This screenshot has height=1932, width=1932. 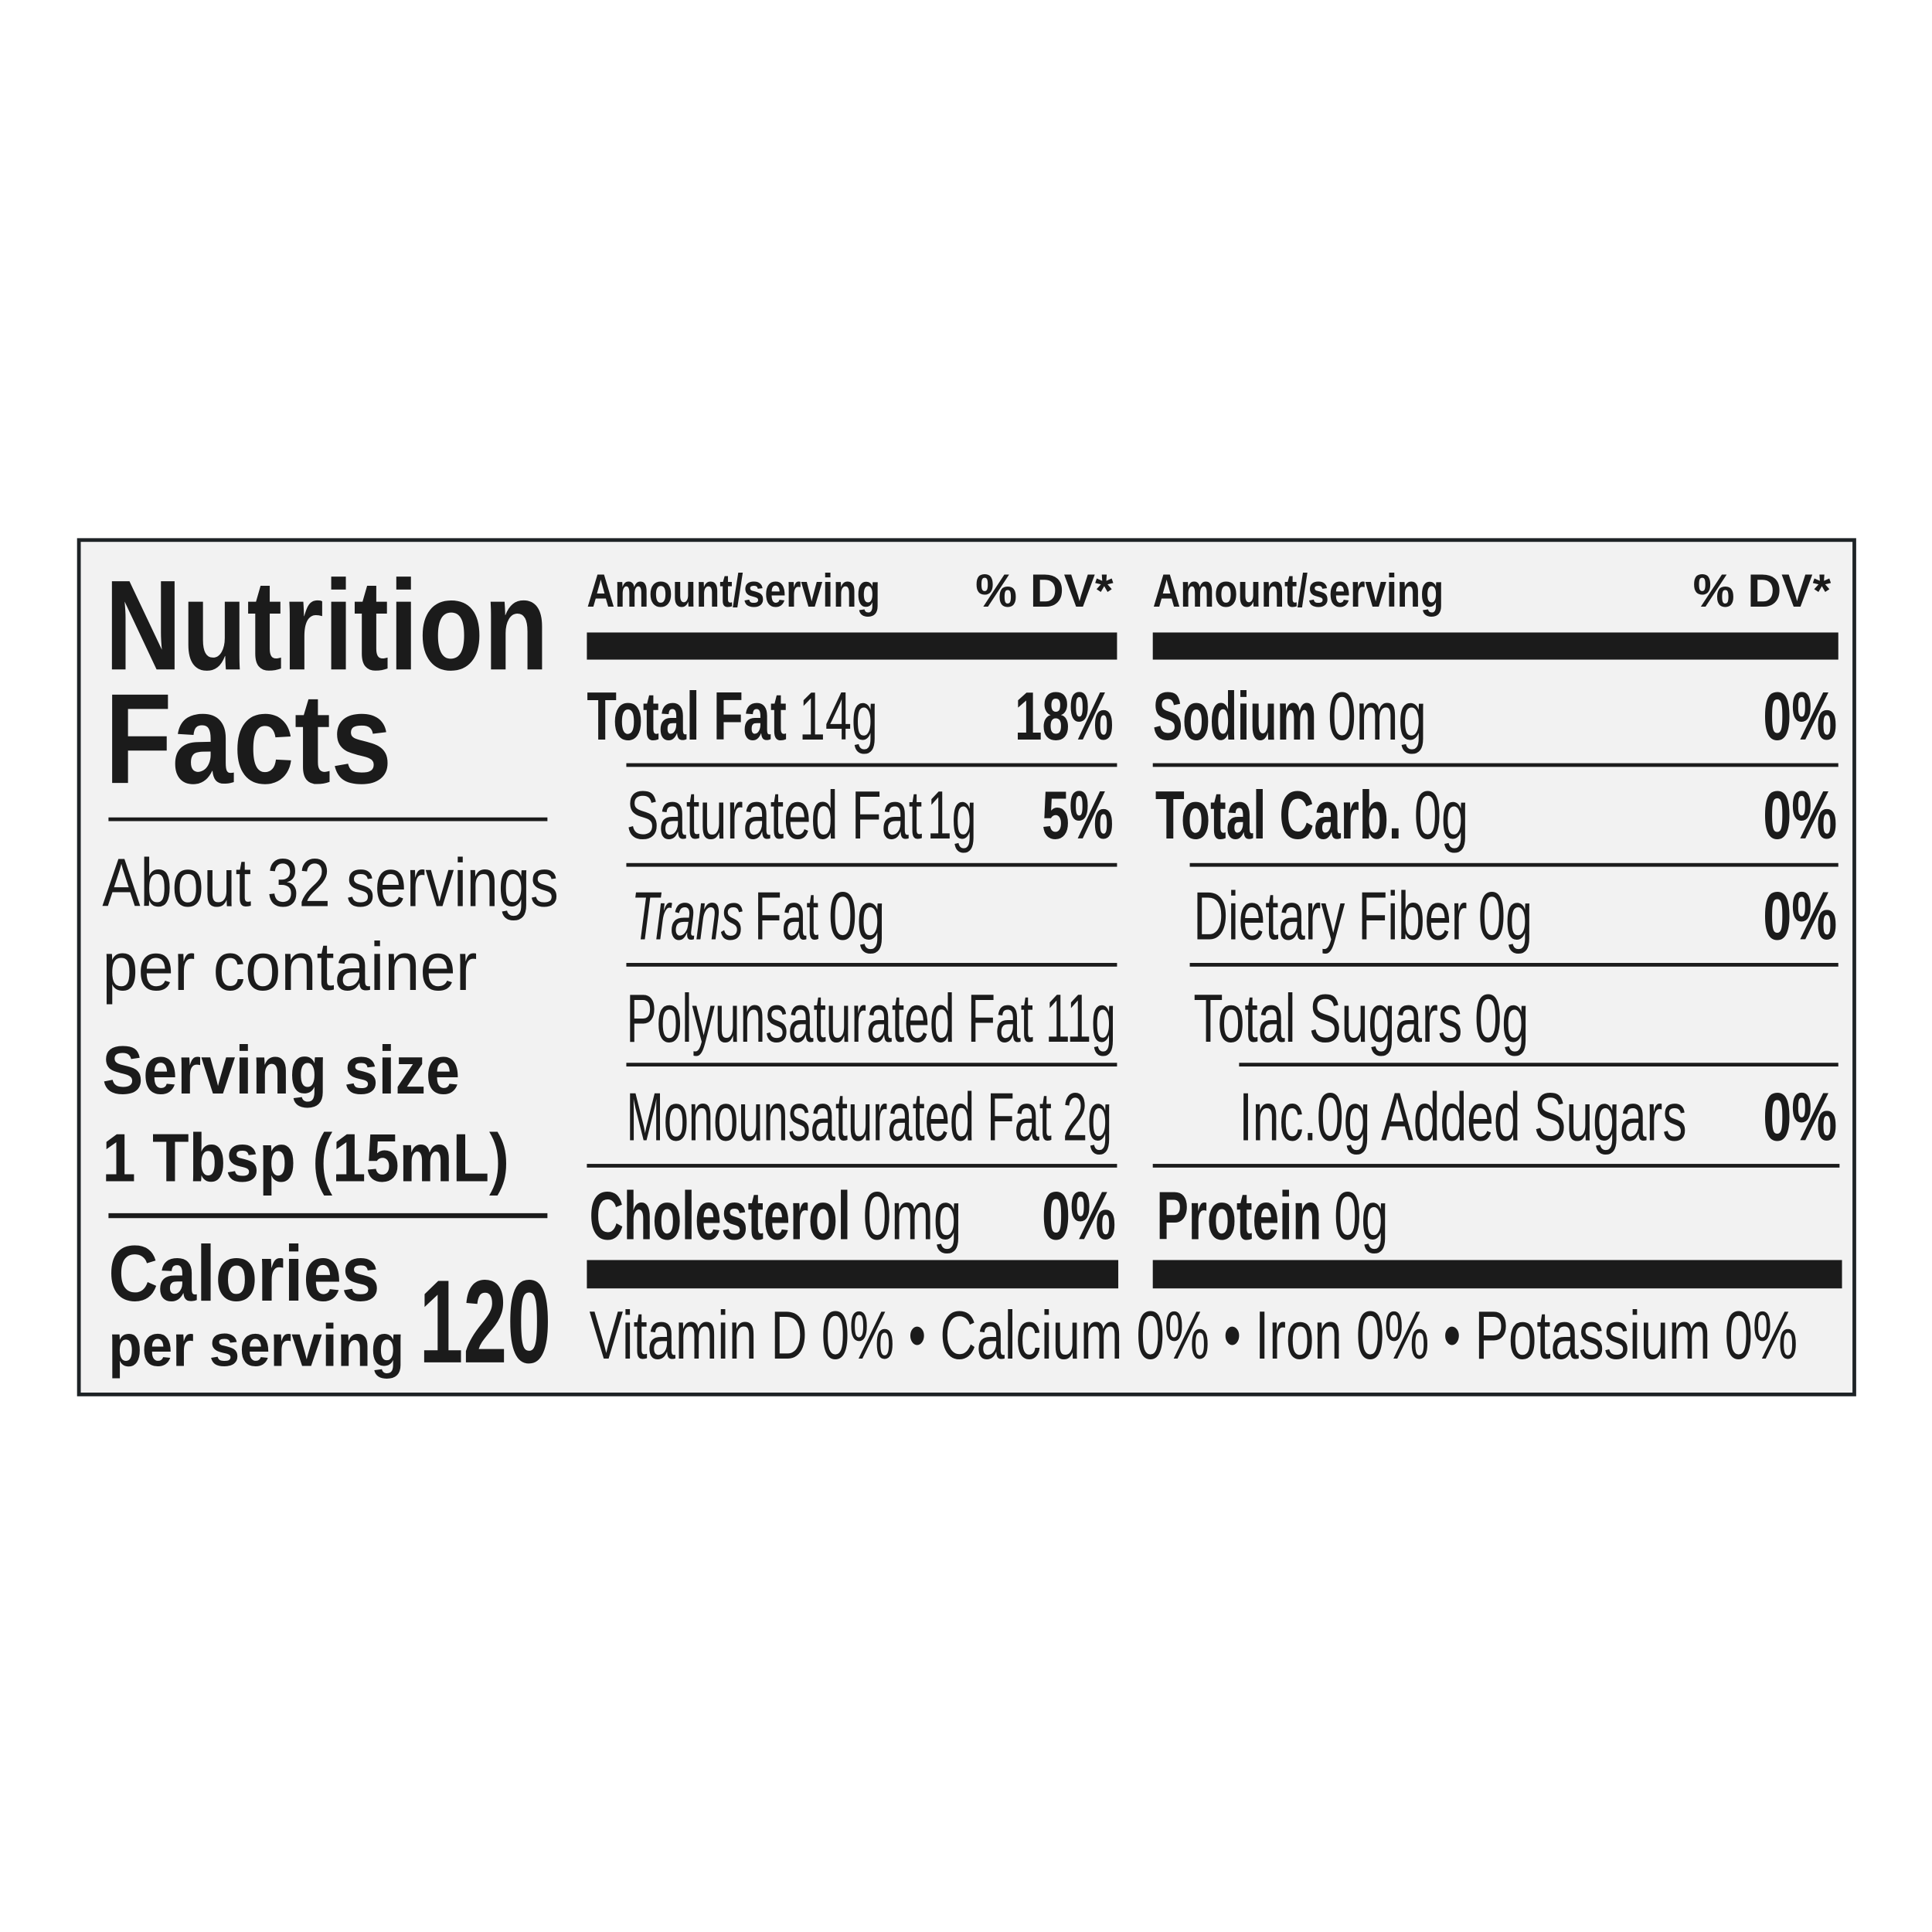 I want to click on nutrient-name: Sodium, so click(x=1235, y=716).